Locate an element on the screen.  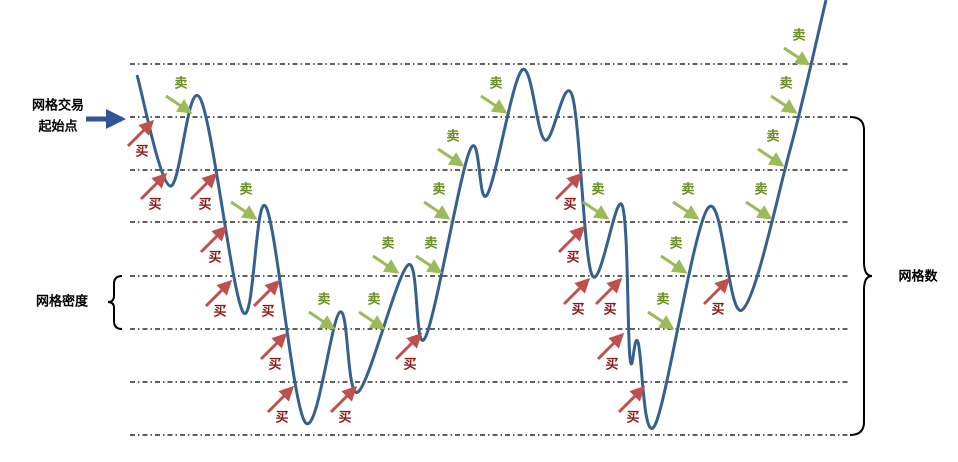
count-label: 网格数 is located at coordinates (918, 277).